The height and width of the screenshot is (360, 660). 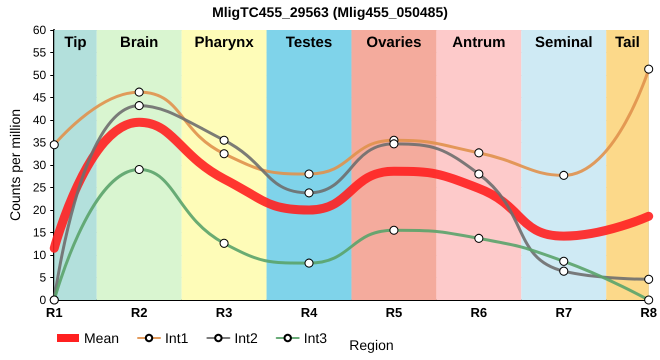 What do you see at coordinates (246, 338) in the screenshot?
I see `legend-label: Int2` at bounding box center [246, 338].